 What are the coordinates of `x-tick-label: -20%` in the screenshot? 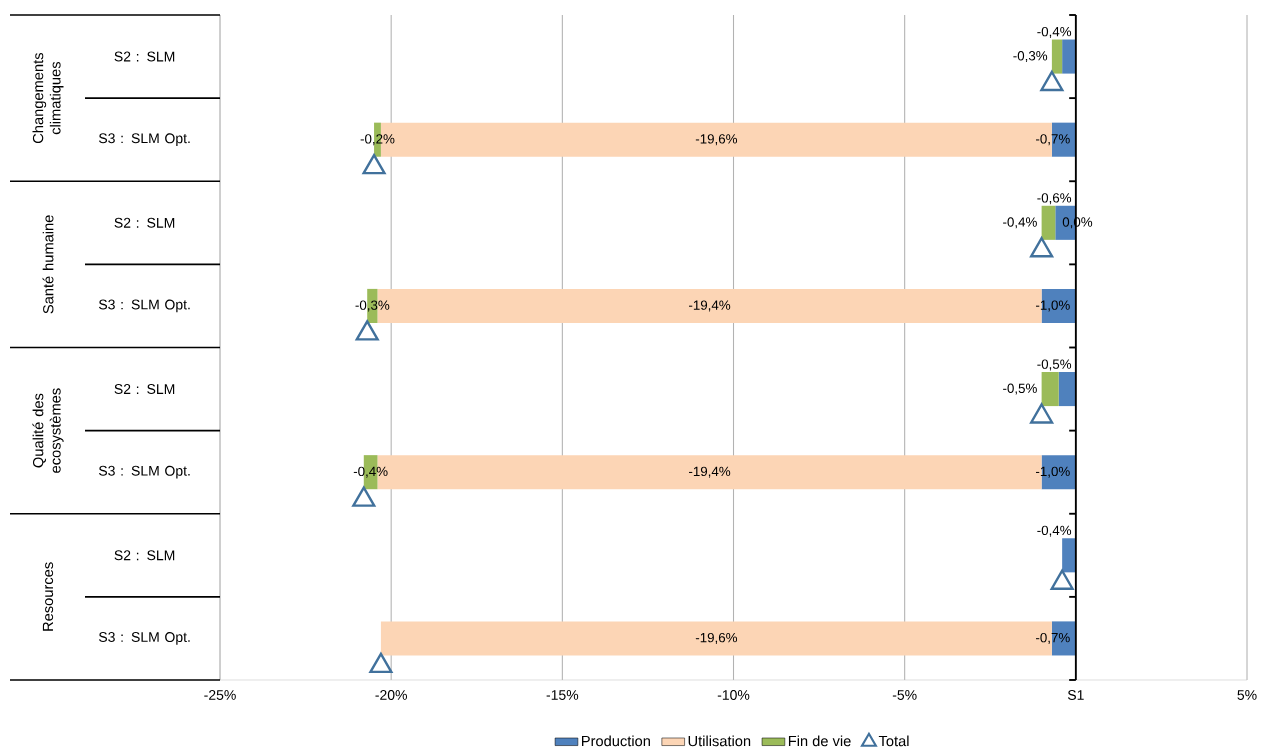 It's located at (391, 695).